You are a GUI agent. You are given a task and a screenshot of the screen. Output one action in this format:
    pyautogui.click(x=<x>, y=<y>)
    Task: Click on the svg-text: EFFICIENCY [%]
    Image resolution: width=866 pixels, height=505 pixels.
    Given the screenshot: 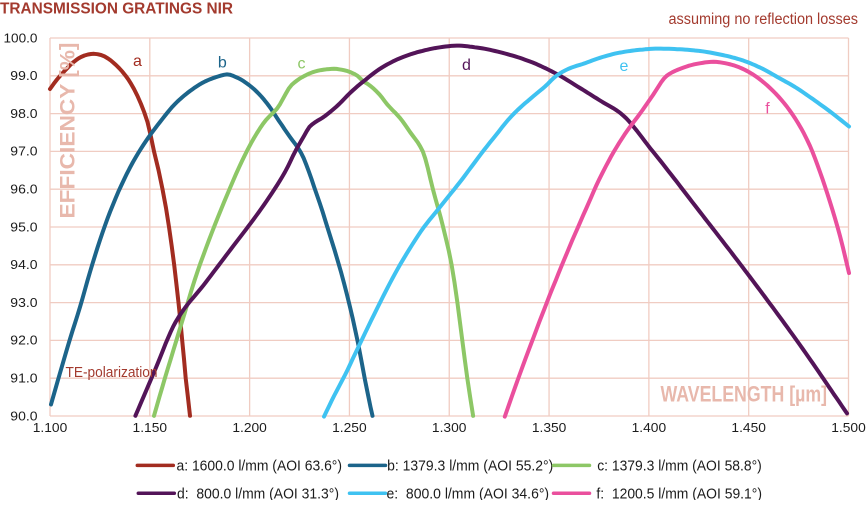 What is the action you would take?
    pyautogui.click(x=68, y=131)
    